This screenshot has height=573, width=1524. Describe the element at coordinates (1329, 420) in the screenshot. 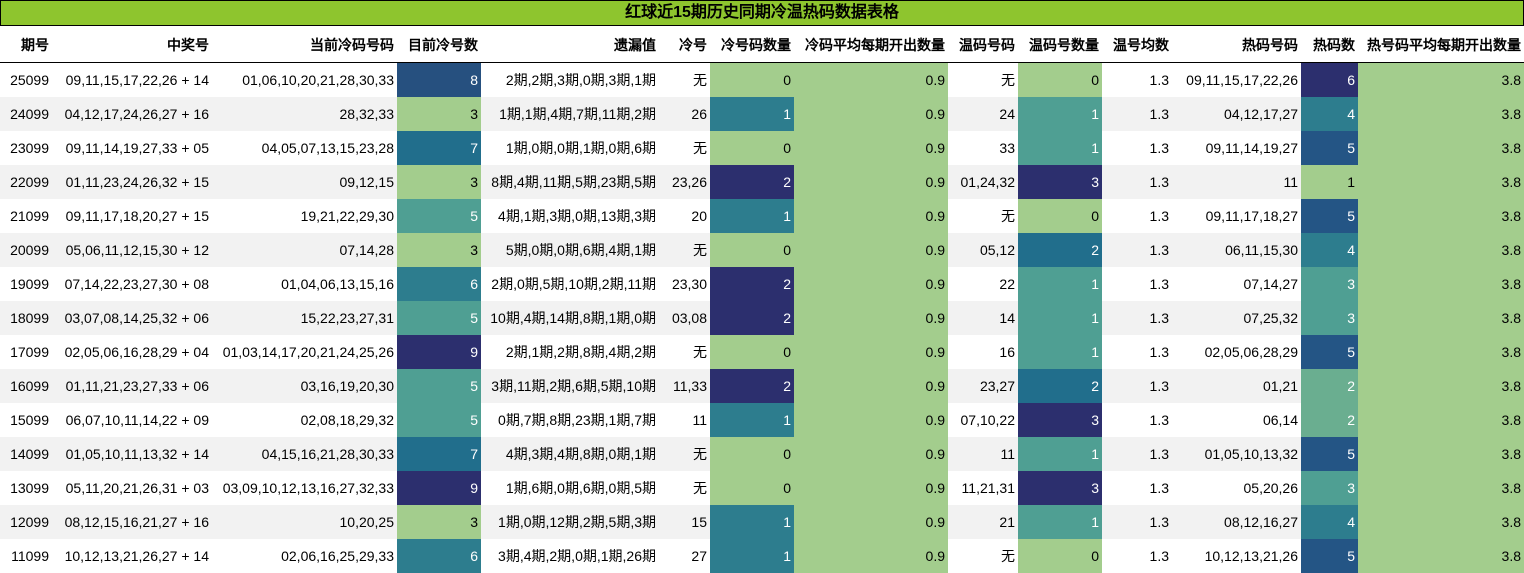

I see `hot-qty-cell: 2` at that location.